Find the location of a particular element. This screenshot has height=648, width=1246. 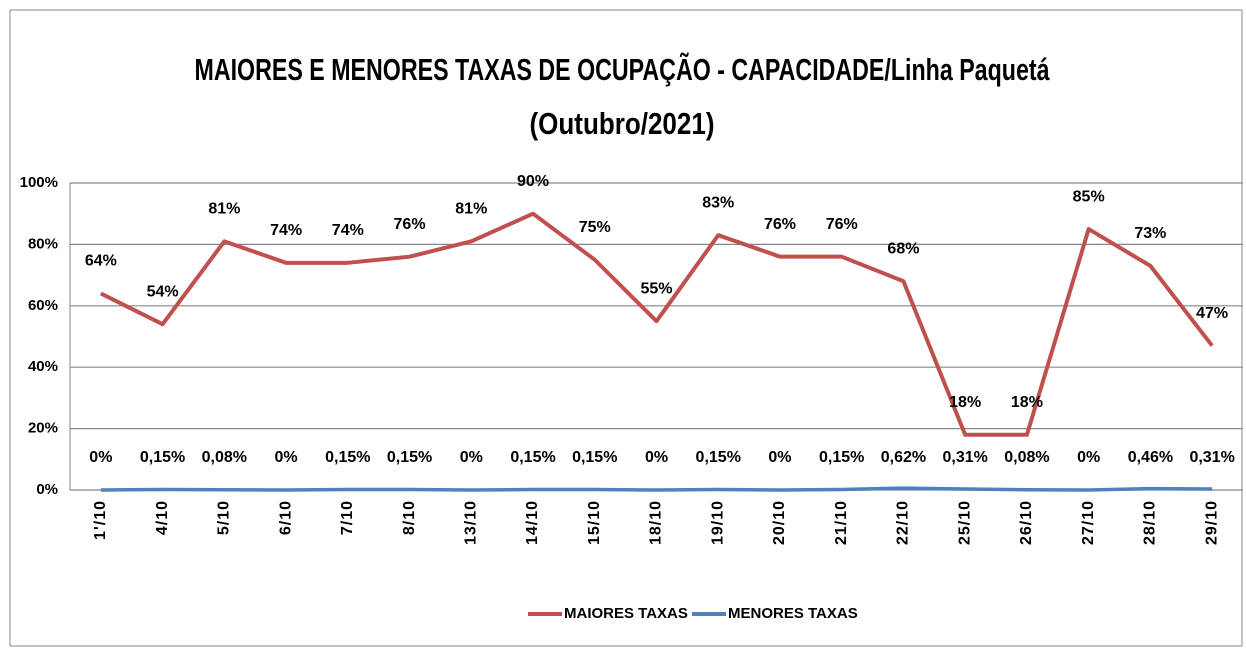

x-tick-label: 13/10 is located at coordinates (471, 522).